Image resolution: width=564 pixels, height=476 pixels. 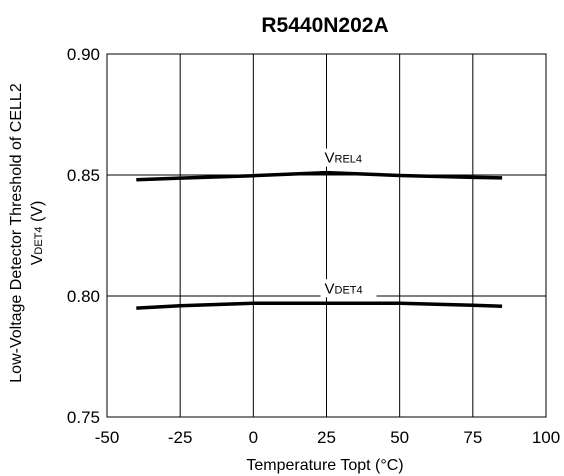 I want to click on series-label-vrel4: VREL4, so click(x=344, y=158).